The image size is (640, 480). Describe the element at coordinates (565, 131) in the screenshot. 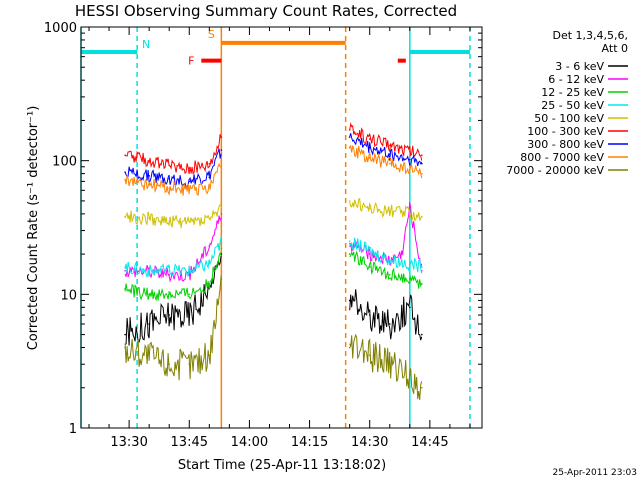

I see `legend-label-5: 100 - 300 keV` at that location.